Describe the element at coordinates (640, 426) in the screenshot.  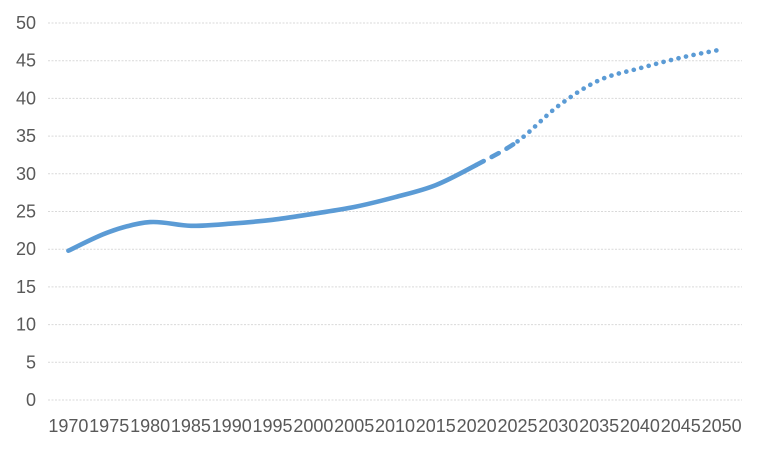
I see `x-axis-tick-label: 2040` at that location.